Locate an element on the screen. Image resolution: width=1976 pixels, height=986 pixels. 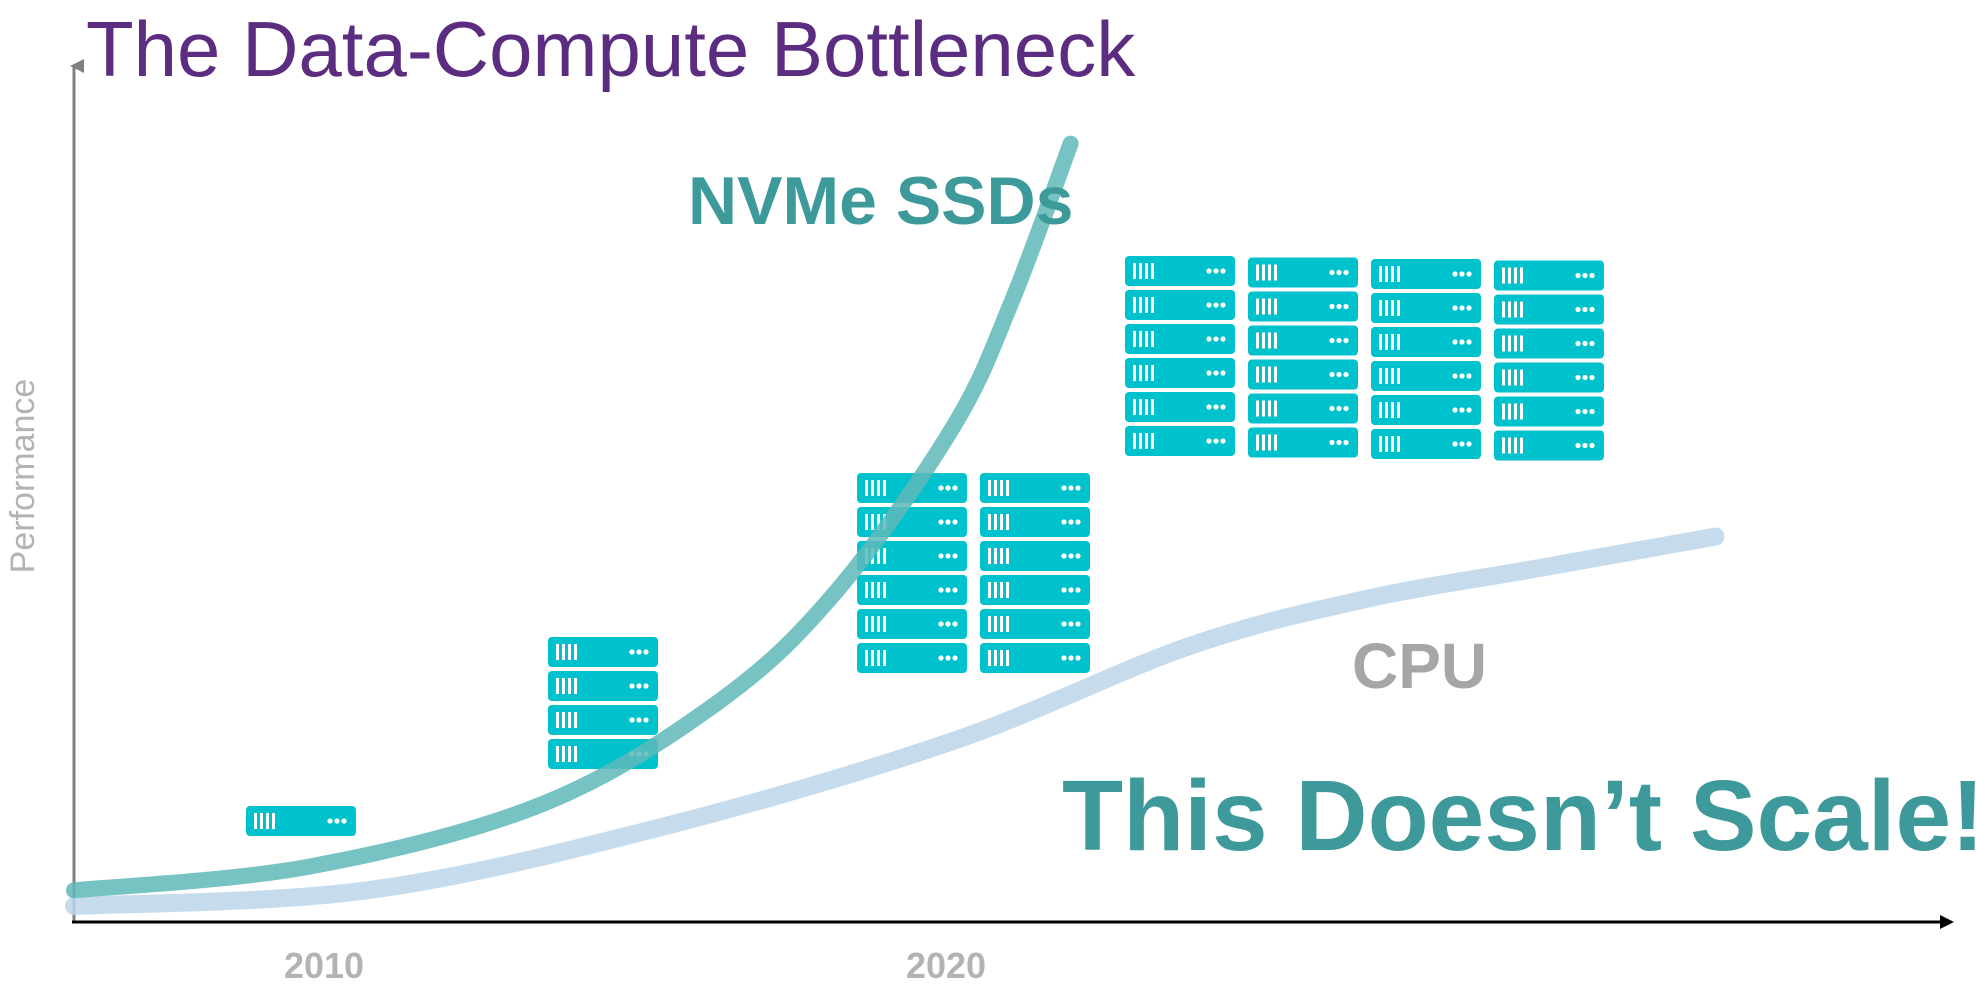
y-axis-label: Performance is located at coordinates (23, 476).